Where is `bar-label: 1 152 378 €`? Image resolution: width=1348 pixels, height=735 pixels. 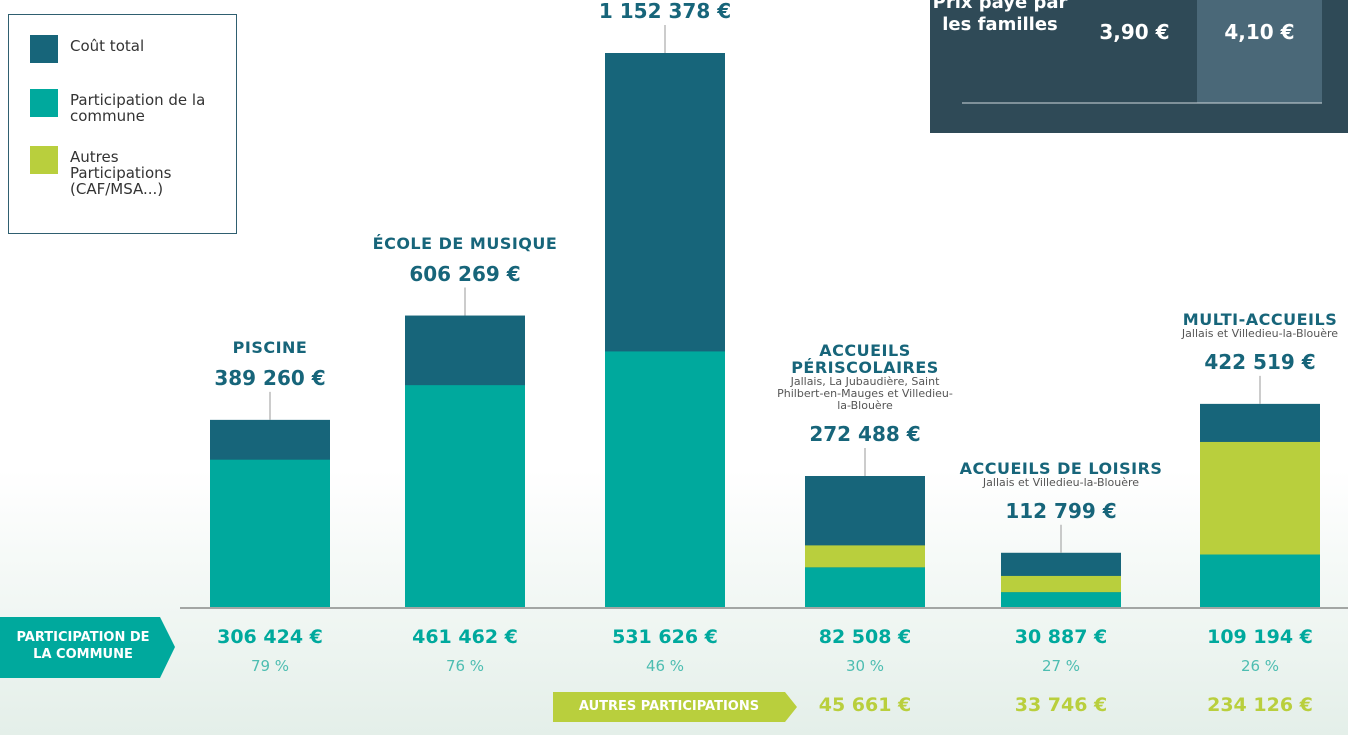 bar-label: 1 152 378 € is located at coordinates (665, 11).